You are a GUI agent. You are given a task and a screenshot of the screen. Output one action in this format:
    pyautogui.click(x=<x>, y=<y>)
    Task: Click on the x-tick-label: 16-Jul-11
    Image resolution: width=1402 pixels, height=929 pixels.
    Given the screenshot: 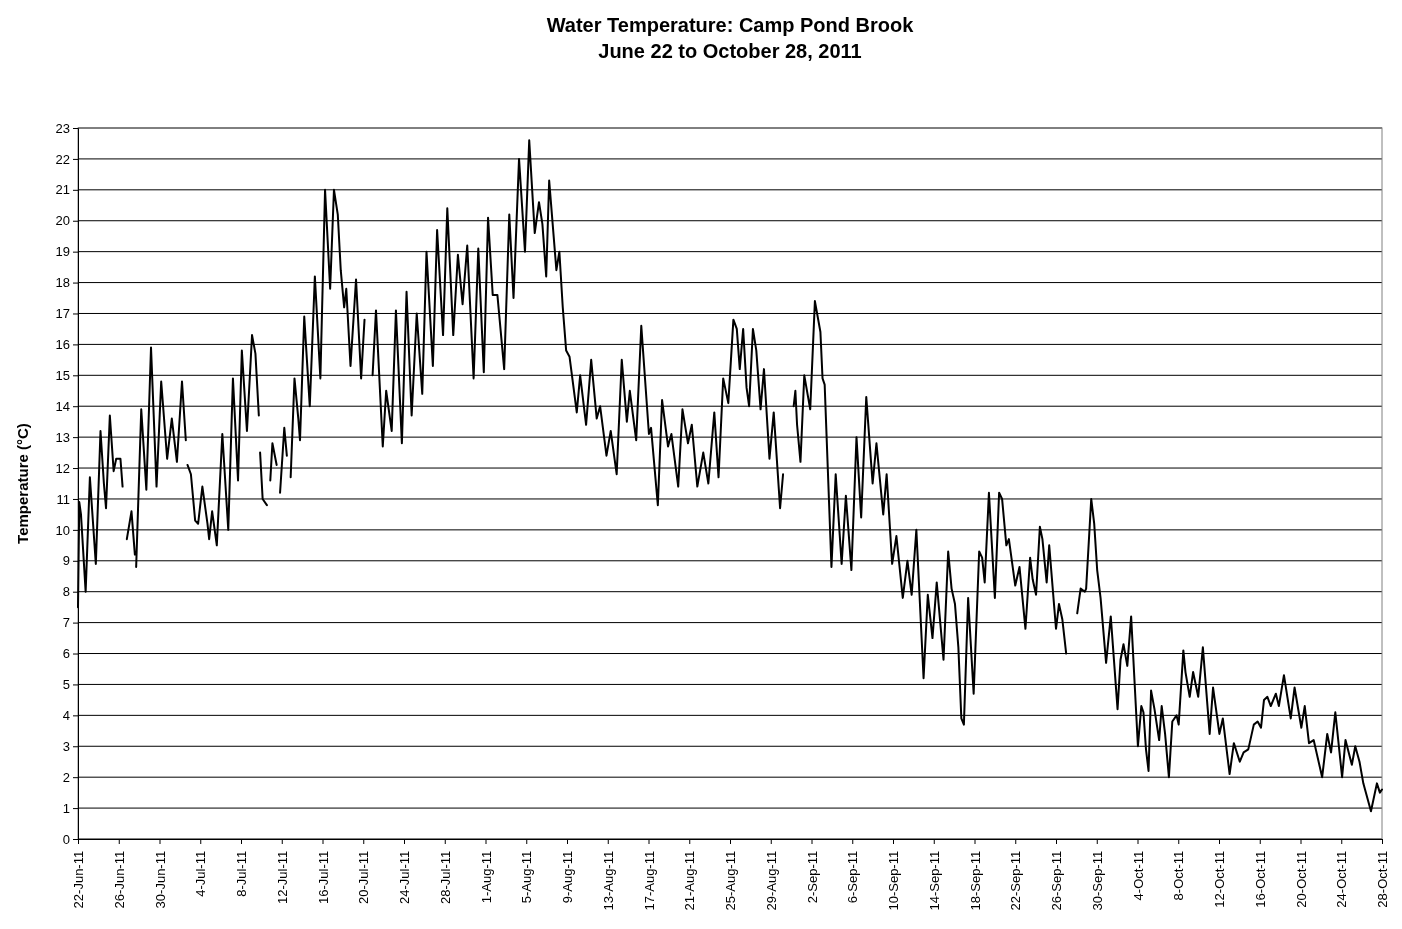 What is the action you would take?
    pyautogui.click(x=323, y=877)
    